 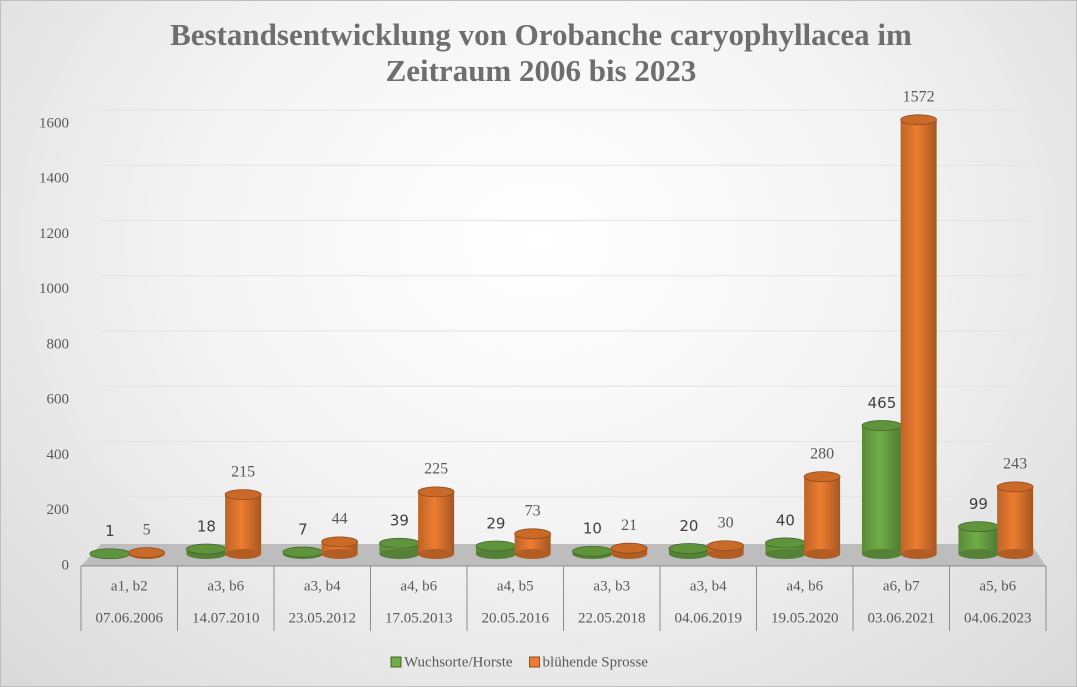 I want to click on data-label: 280, so click(x=822, y=453).